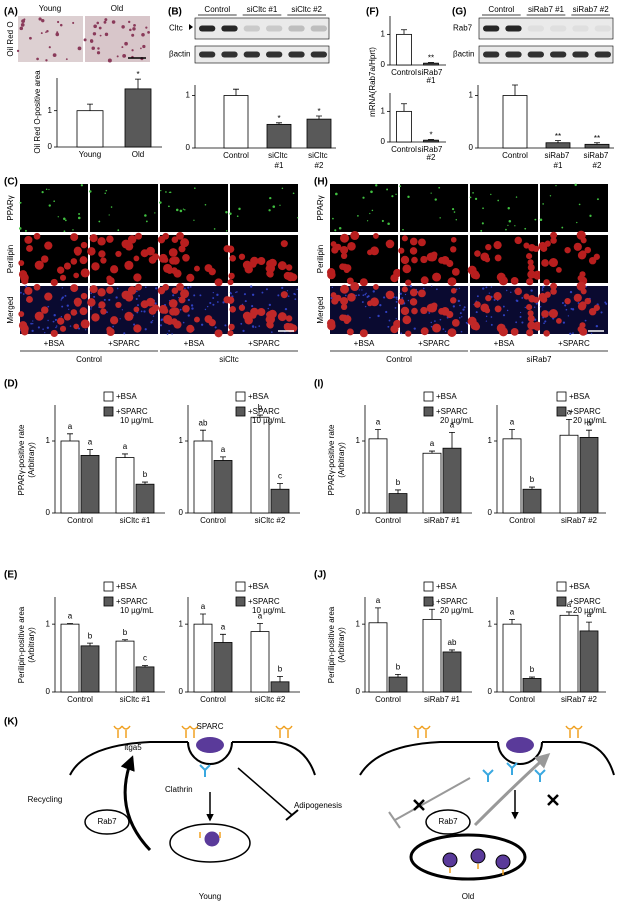  I want to click on x-tick-label: Old, so click(138, 154).